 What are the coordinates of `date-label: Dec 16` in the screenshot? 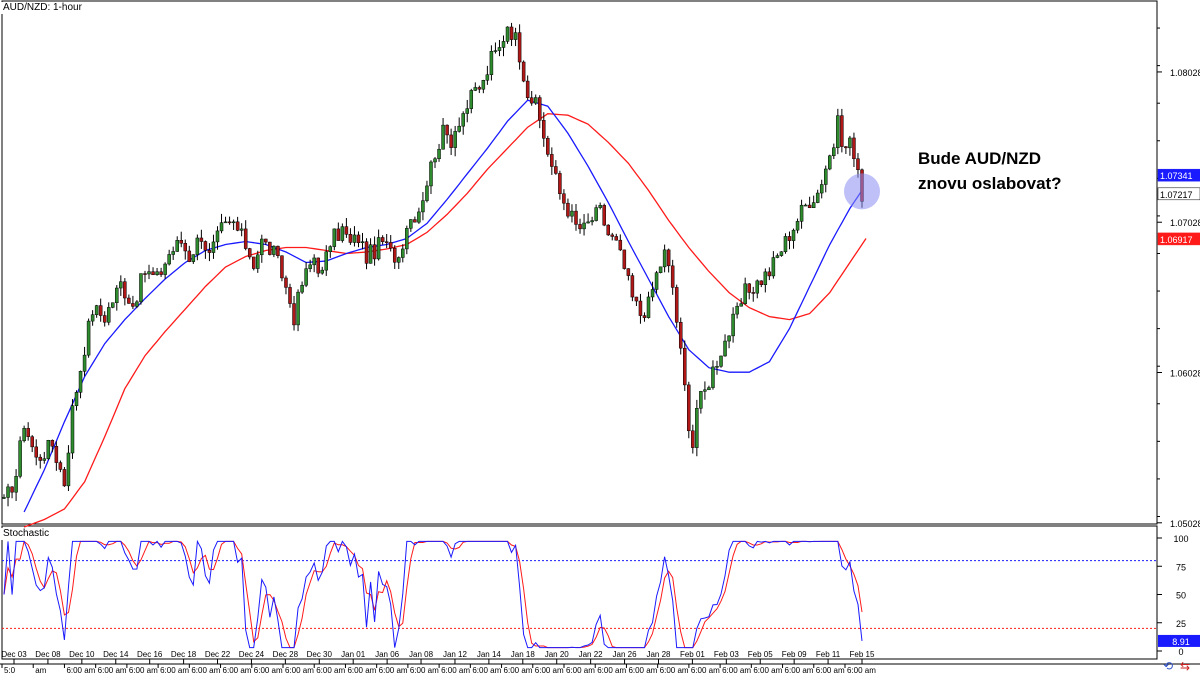 It's located at (150, 654).